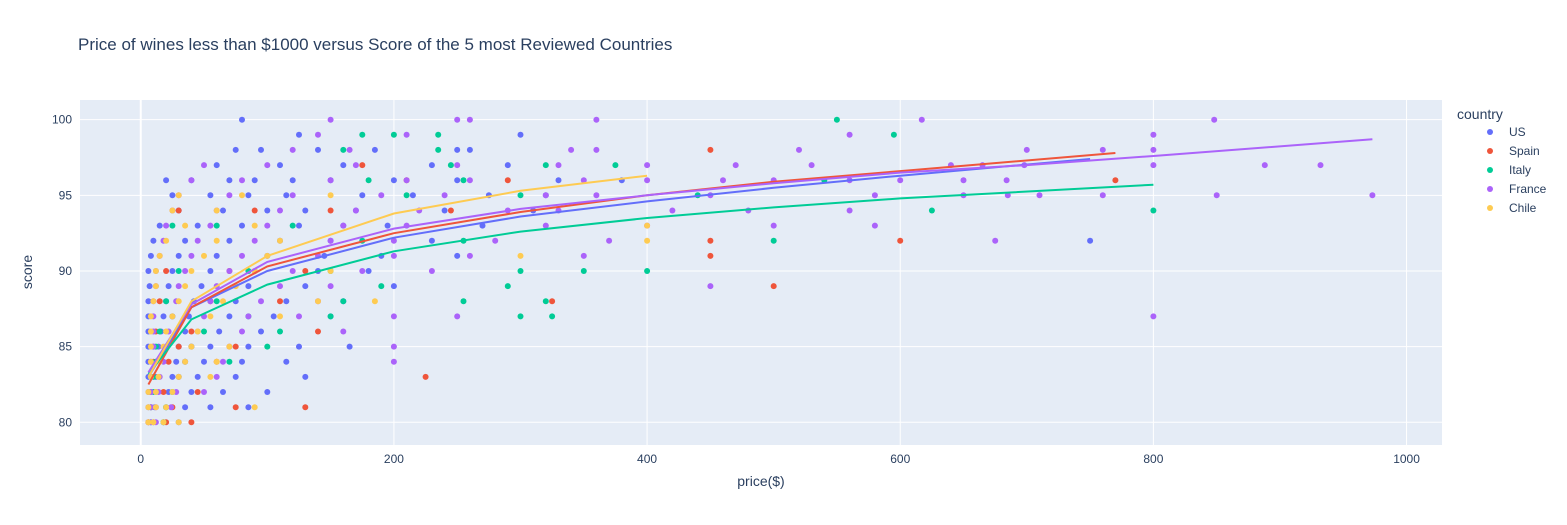 Image resolution: width=1567 pixels, height=525 pixels. I want to click on x-tick-label: 400, so click(647, 459).